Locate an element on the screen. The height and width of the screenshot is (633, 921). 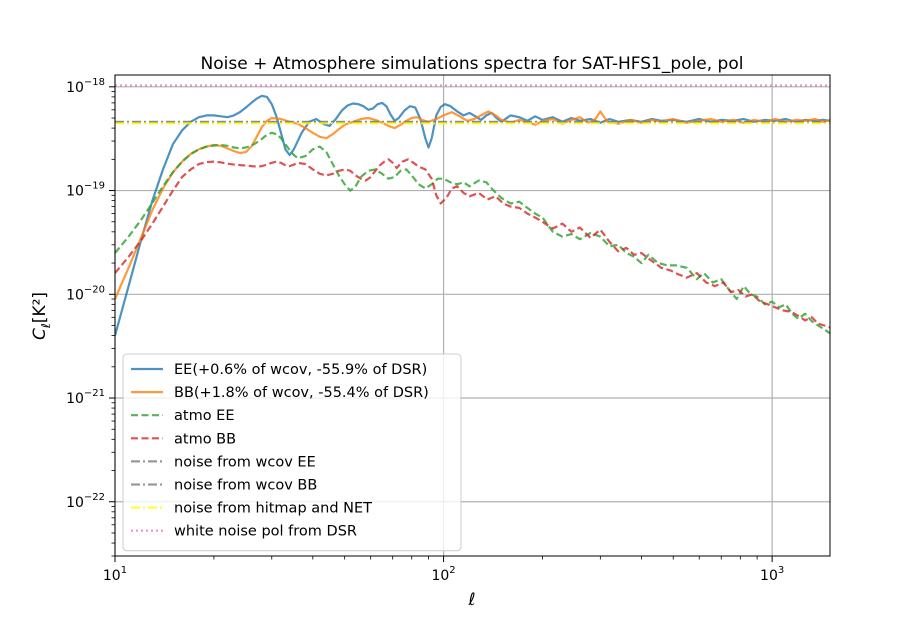
y-tick-label: 10−20 is located at coordinates (85, 293).